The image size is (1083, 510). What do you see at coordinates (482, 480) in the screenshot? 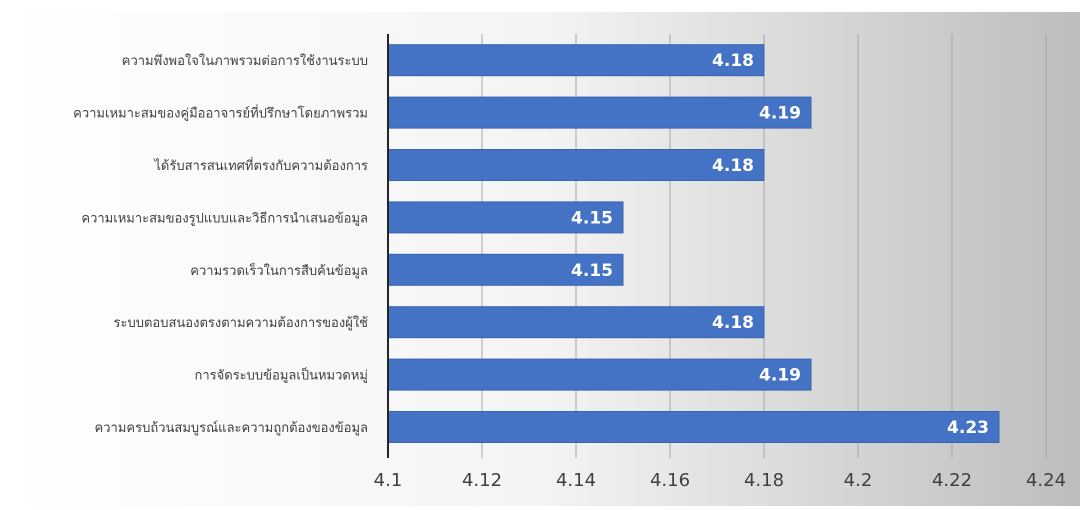
I see `x-tick-label: 4.12` at bounding box center [482, 480].